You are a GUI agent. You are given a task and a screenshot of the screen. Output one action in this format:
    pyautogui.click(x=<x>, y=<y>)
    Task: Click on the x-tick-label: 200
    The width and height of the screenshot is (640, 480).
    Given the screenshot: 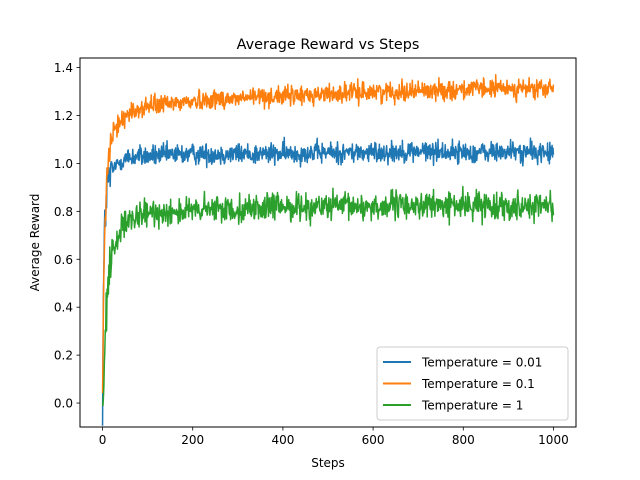 What is the action you would take?
    pyautogui.click(x=192, y=440)
    